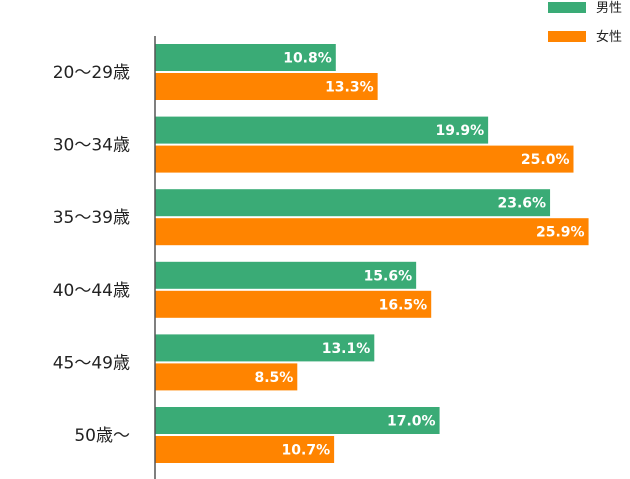 The width and height of the screenshot is (630, 479). Describe the element at coordinates (560, 233) in the screenshot. I see `data-label-female-2: 25.9%` at that location.